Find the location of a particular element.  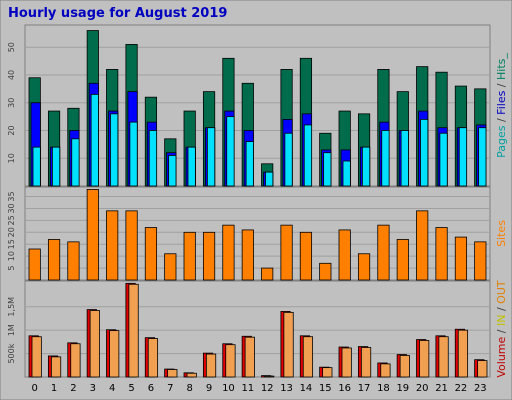

x-tick-label: 8 is located at coordinates (190, 388).